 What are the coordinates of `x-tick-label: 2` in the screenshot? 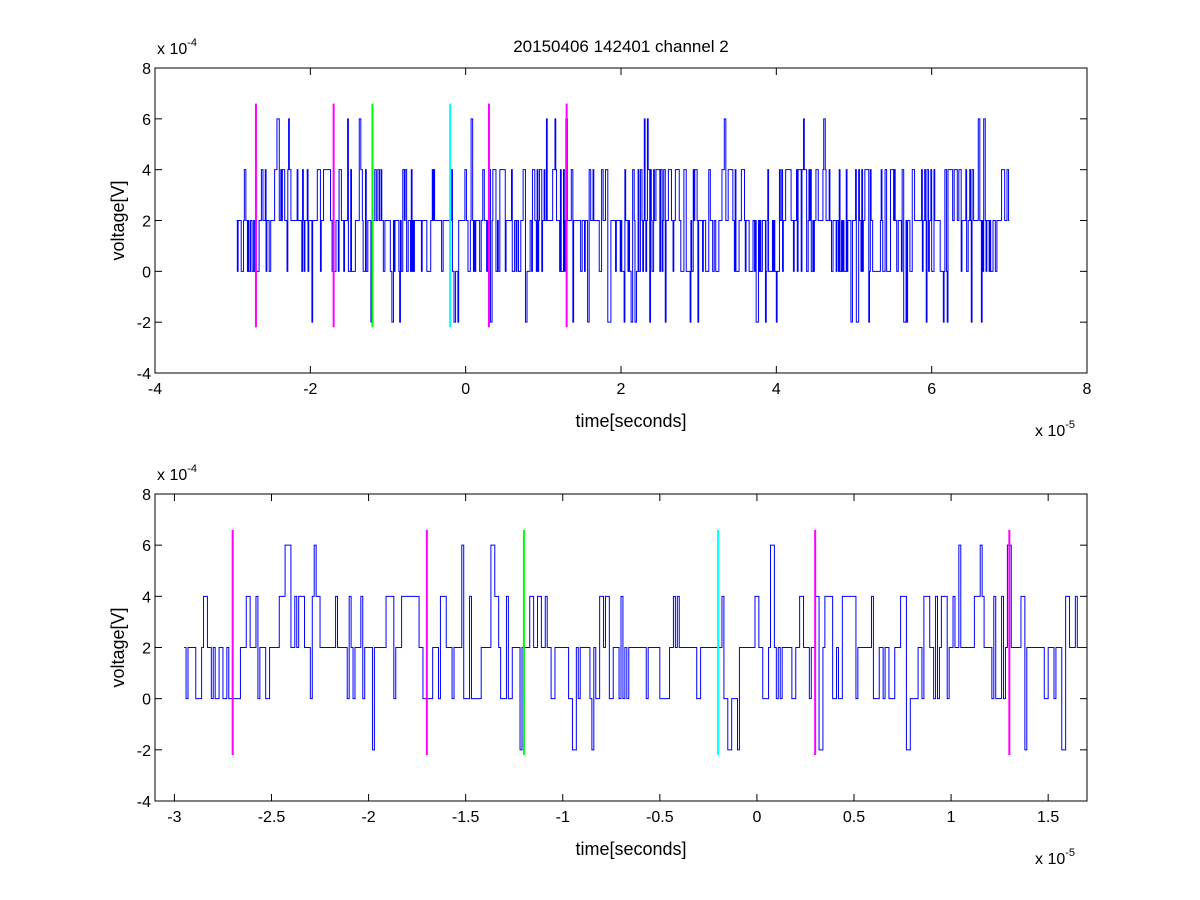 It's located at (621, 389).